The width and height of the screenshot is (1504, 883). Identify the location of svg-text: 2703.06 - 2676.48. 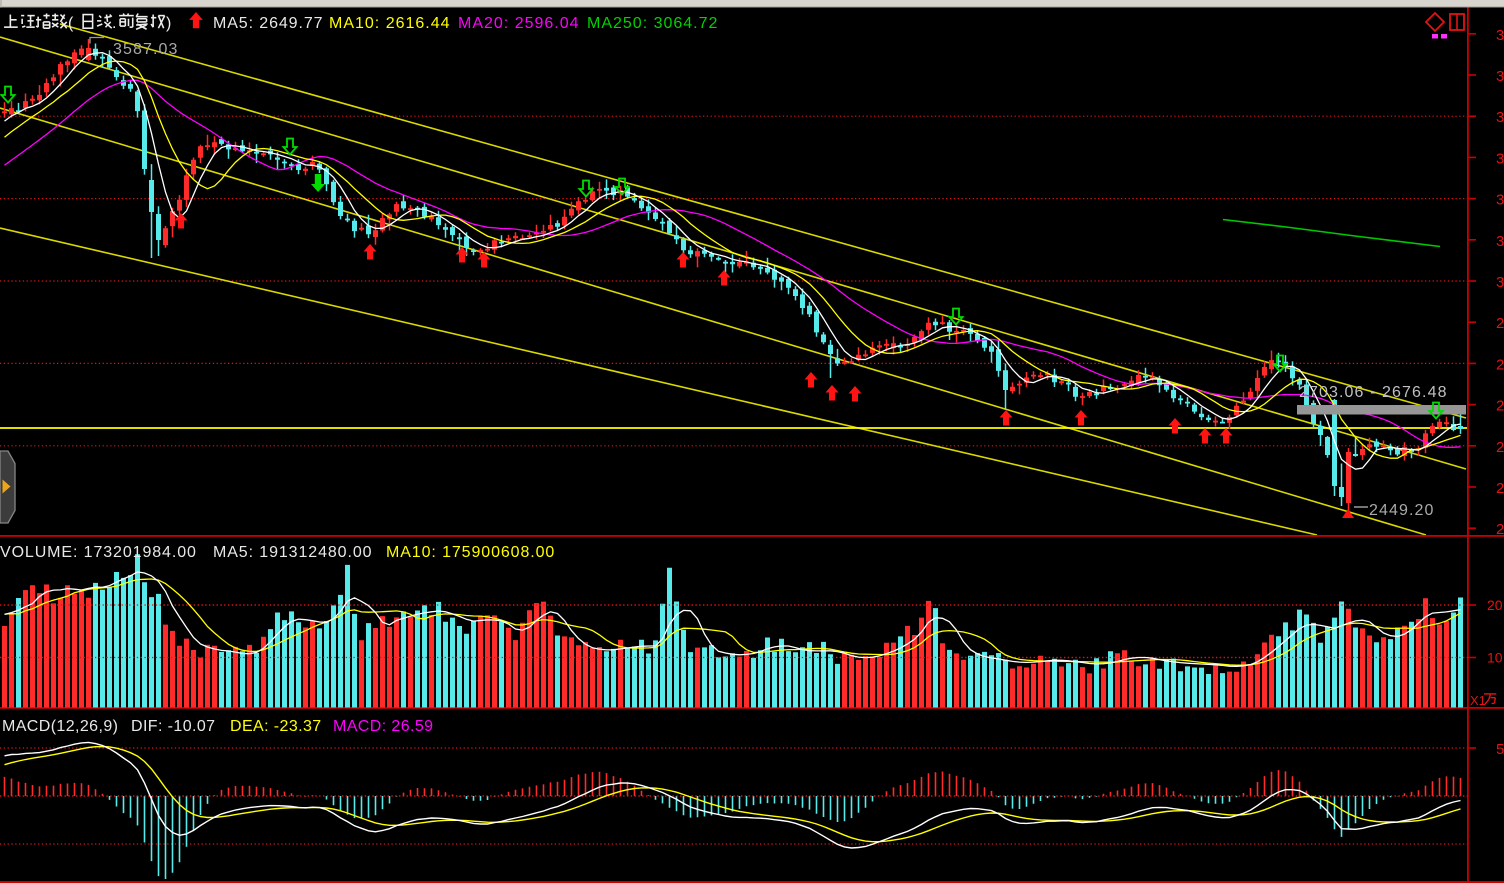
(1373, 392).